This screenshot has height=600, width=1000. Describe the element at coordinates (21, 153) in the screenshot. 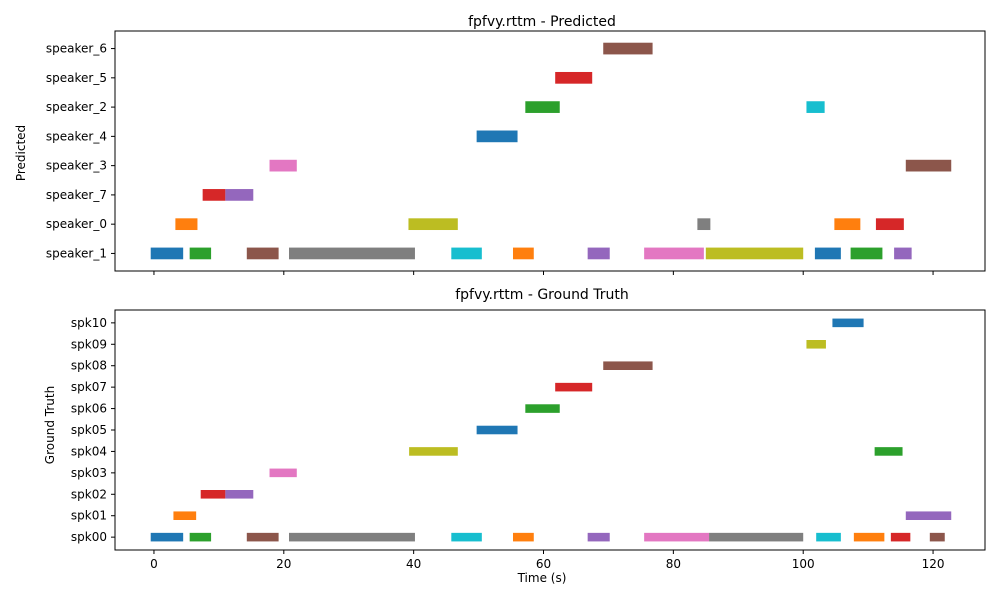

I see `predicted-y-axis-label: Predicted` at that location.